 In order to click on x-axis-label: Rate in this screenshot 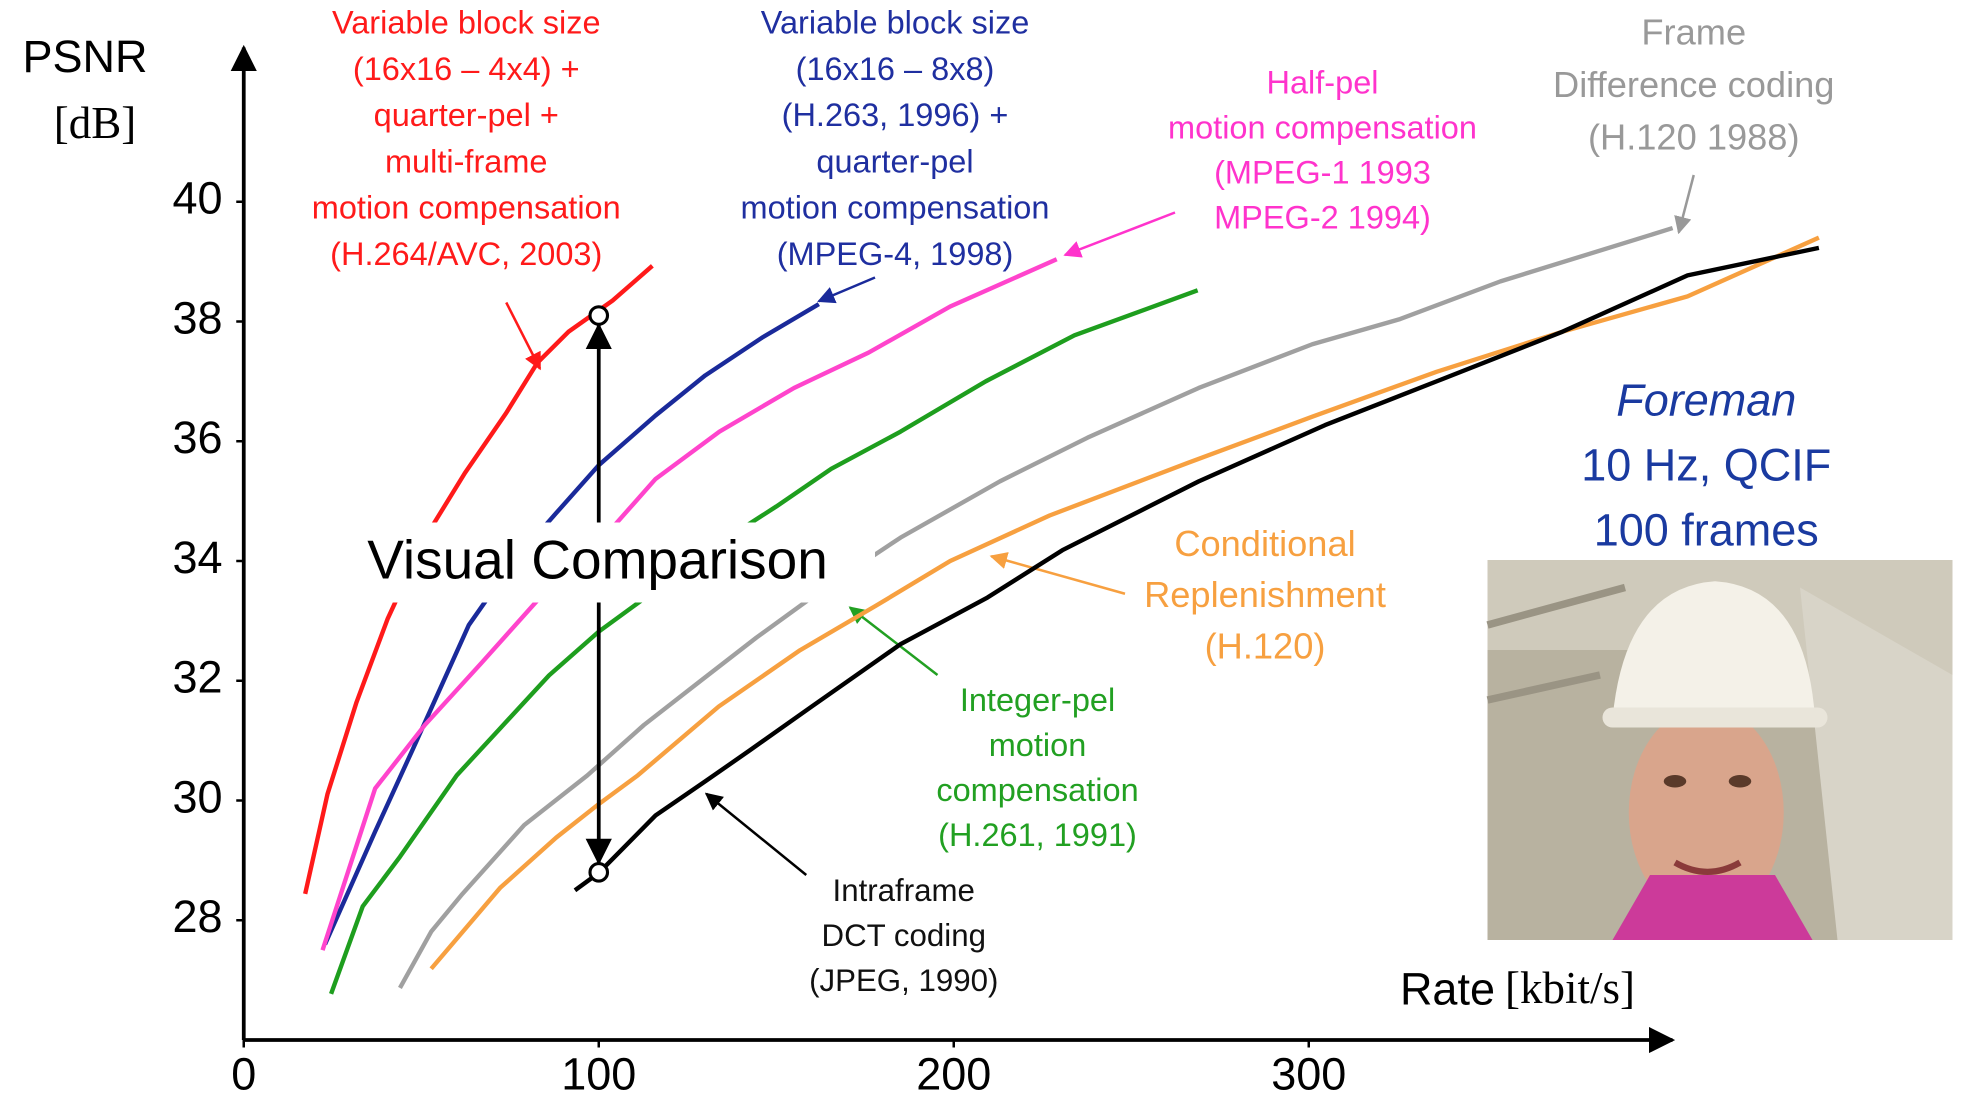, I will do `click(1447, 988)`.